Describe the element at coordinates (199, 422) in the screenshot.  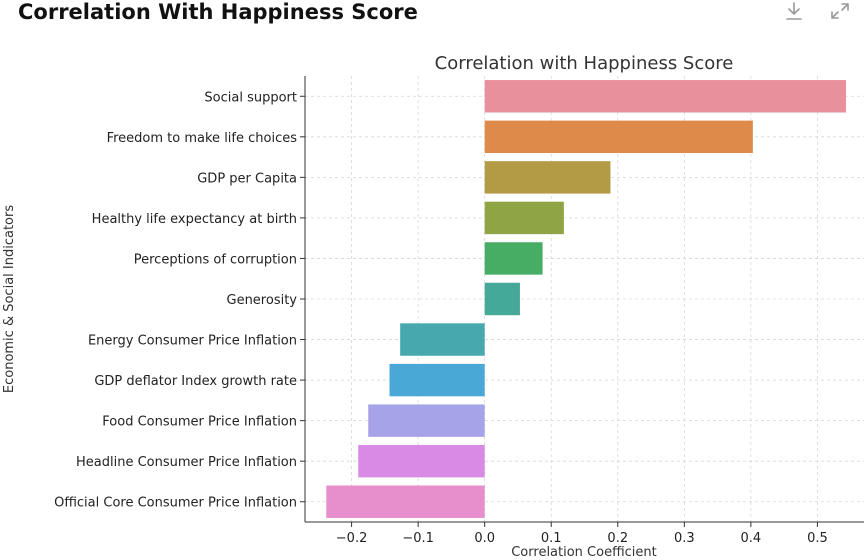
I see `y-tick-label: Food Consumer Price Inflation` at that location.